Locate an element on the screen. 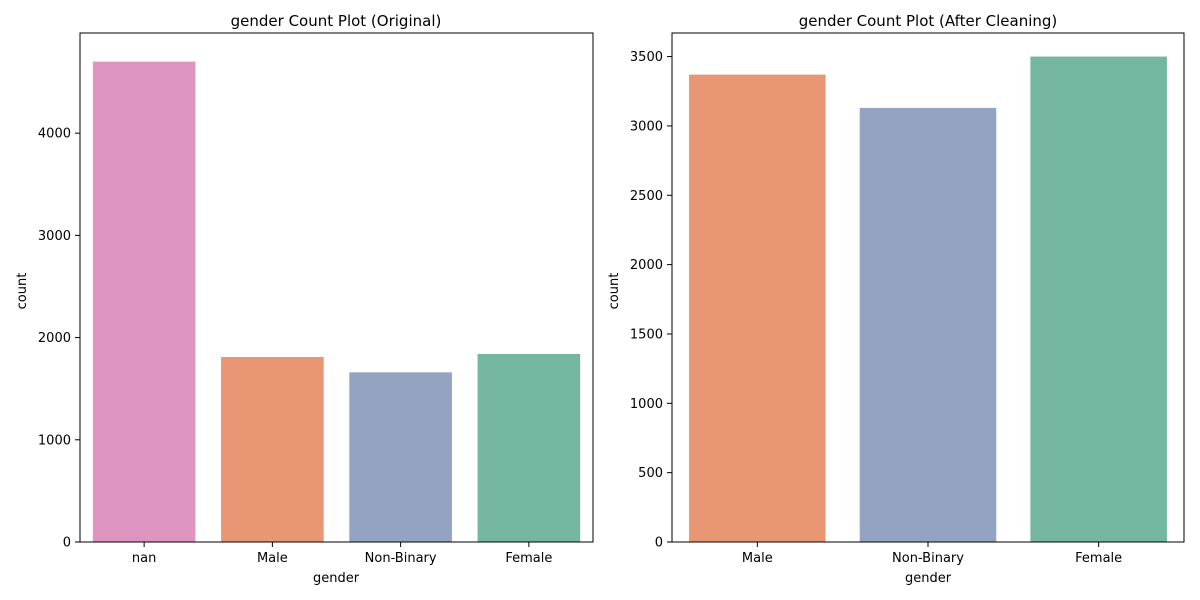 This screenshot has height=600, width=1200. bar-nan is located at coordinates (144, 302).